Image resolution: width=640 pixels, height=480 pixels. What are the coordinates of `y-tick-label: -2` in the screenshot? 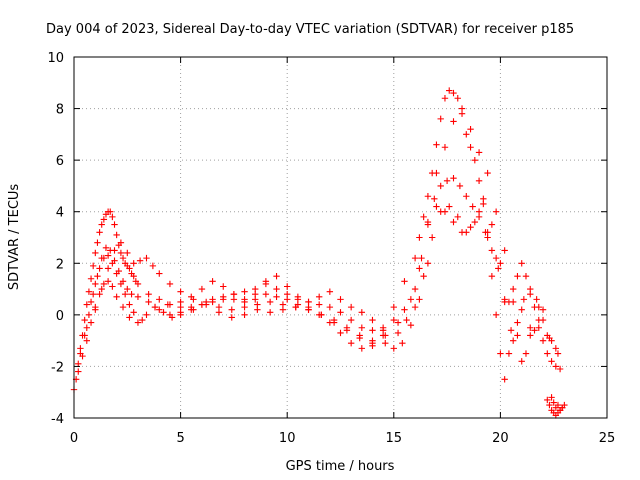 It's located at (57, 367).